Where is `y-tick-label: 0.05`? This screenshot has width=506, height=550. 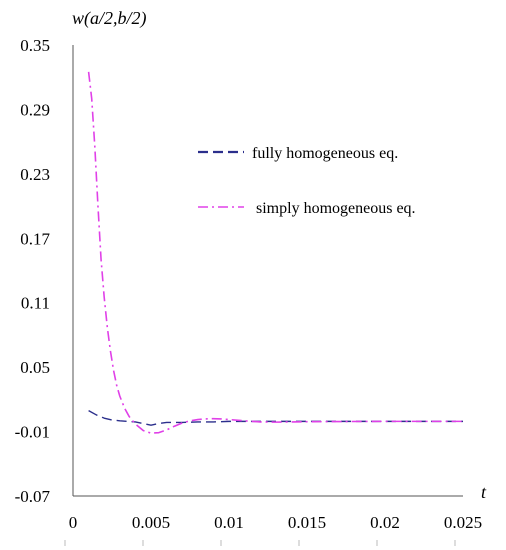
y-tick-label: 0.05 is located at coordinates (35, 367).